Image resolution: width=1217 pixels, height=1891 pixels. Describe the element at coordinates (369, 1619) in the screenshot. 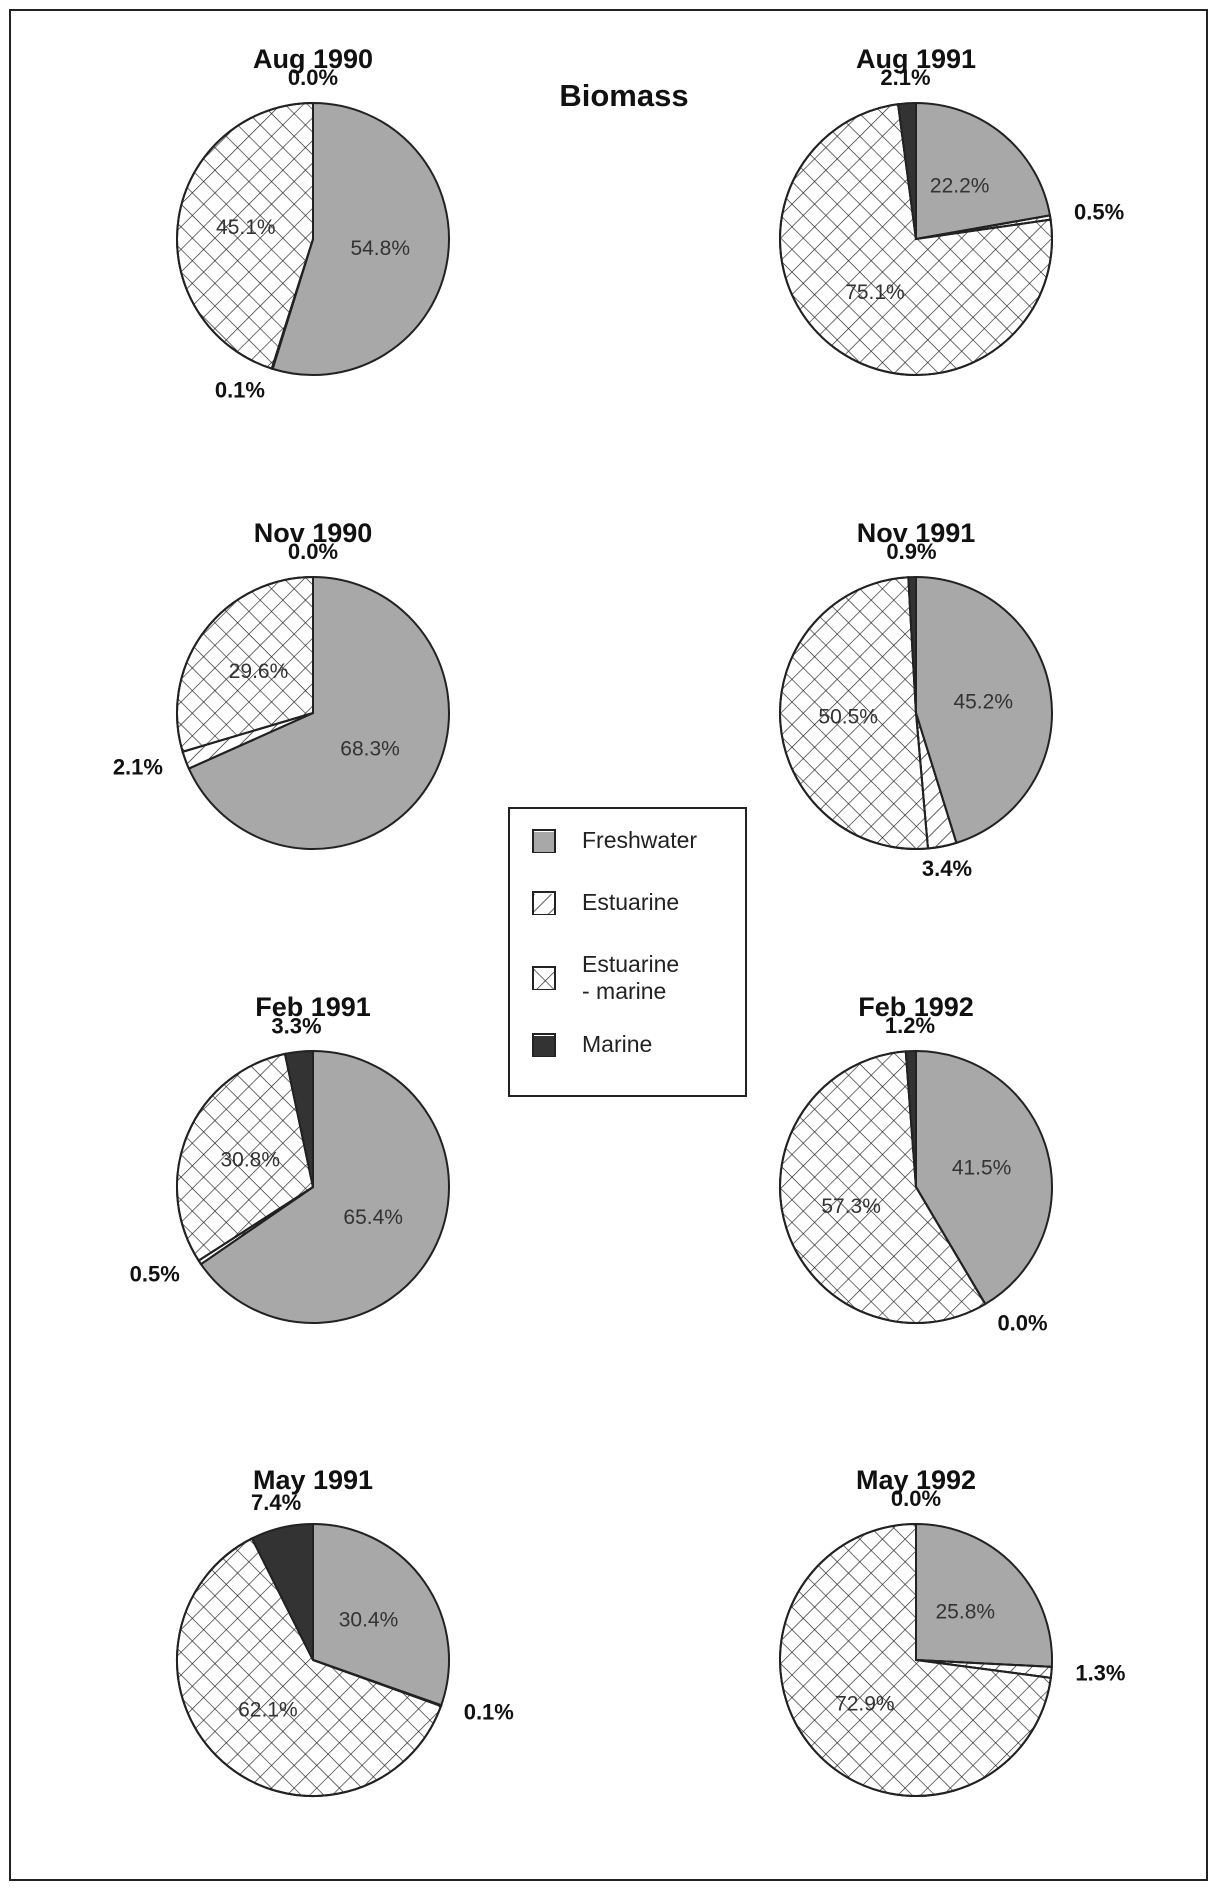

I see `value-label: 30.4%` at that location.